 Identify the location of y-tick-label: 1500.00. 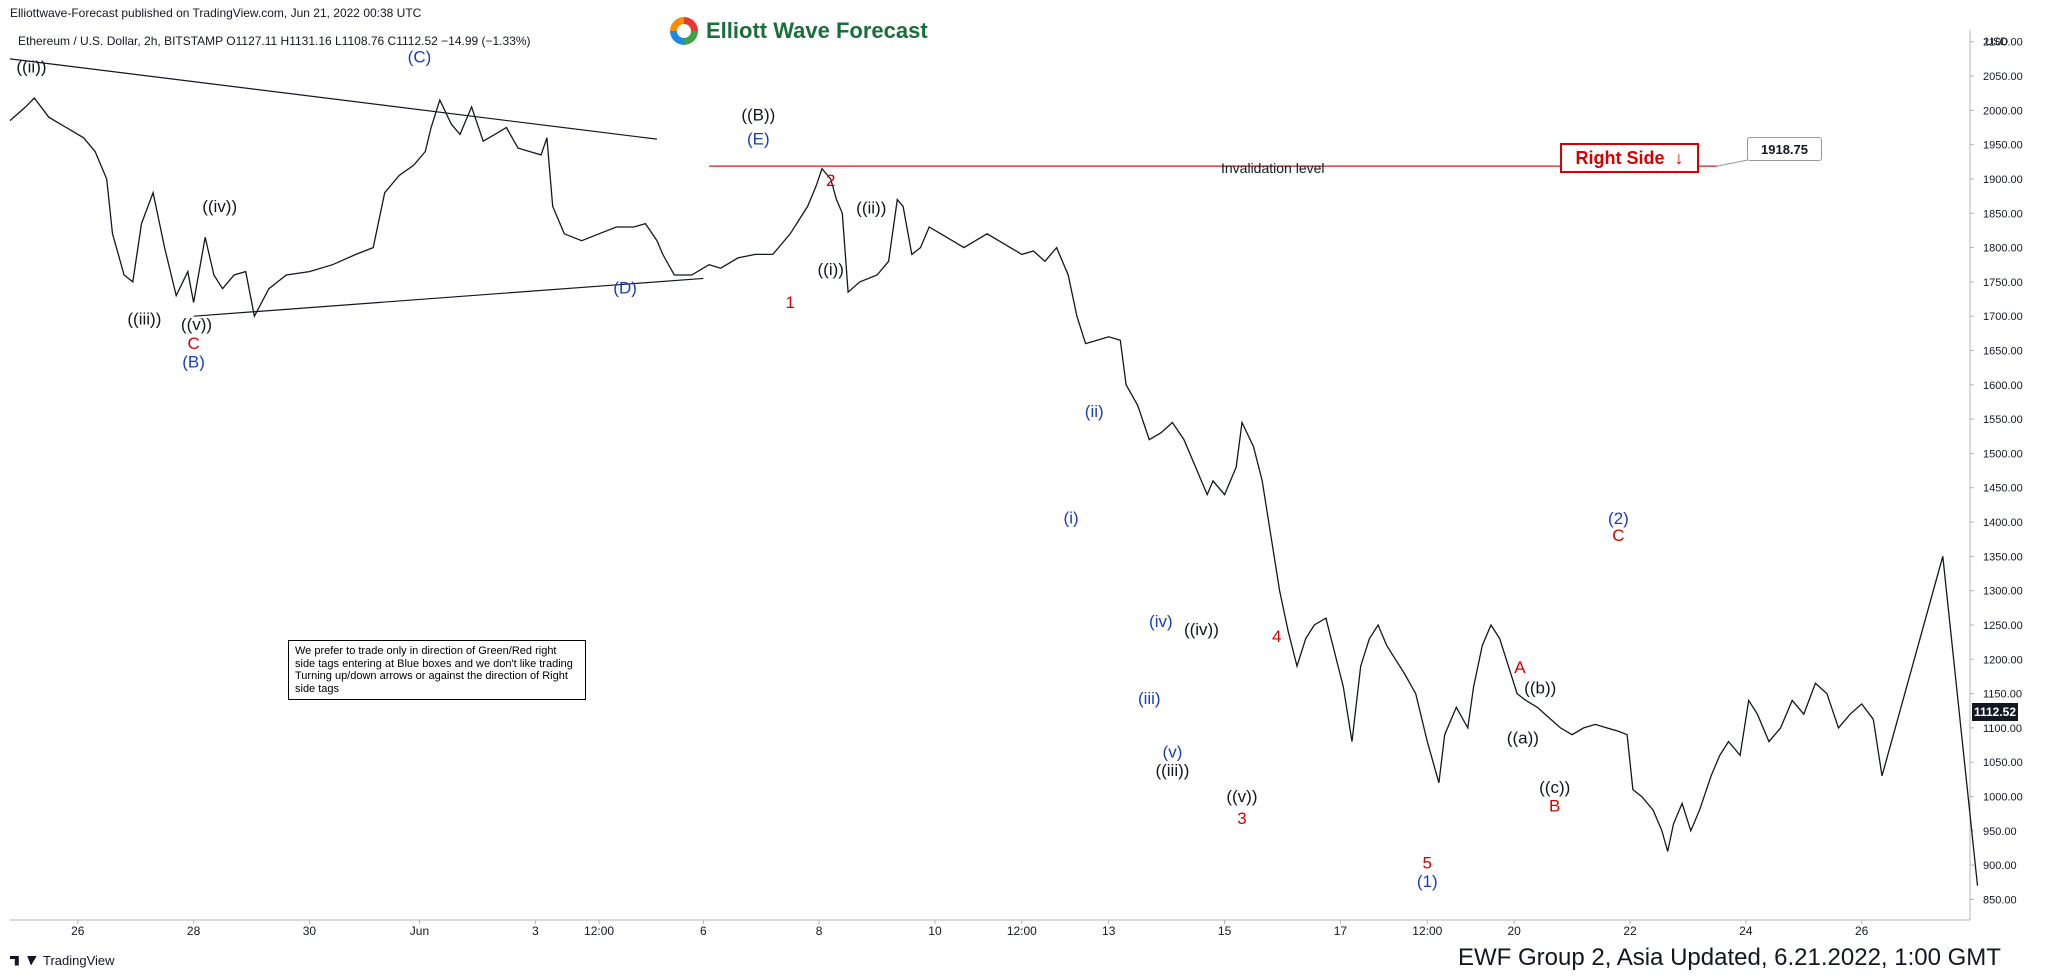
(2003, 454).